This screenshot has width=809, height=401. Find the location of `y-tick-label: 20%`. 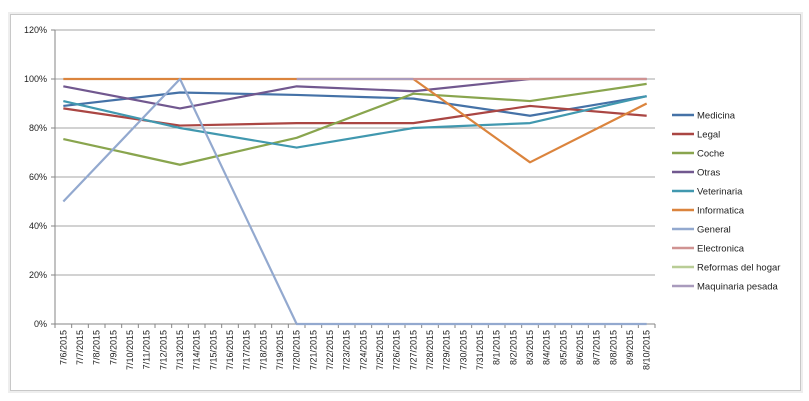

y-tick-label: 20% is located at coordinates (38, 275).